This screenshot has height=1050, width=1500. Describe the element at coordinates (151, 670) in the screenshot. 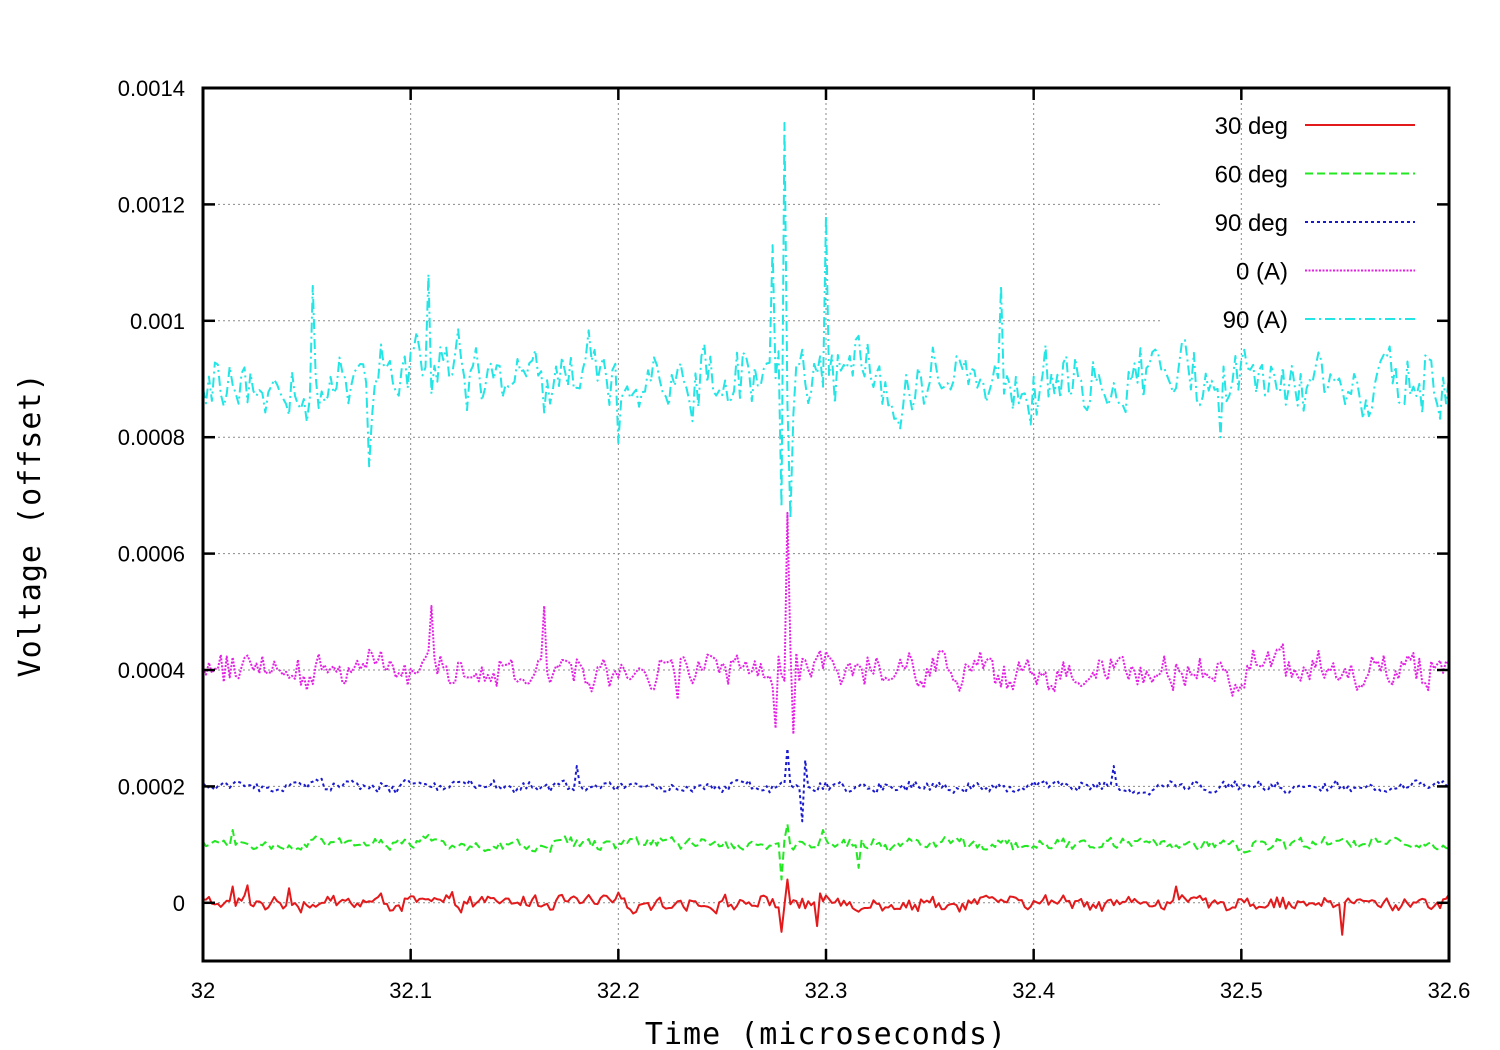

I see `y-tick-label: 0.0004` at that location.